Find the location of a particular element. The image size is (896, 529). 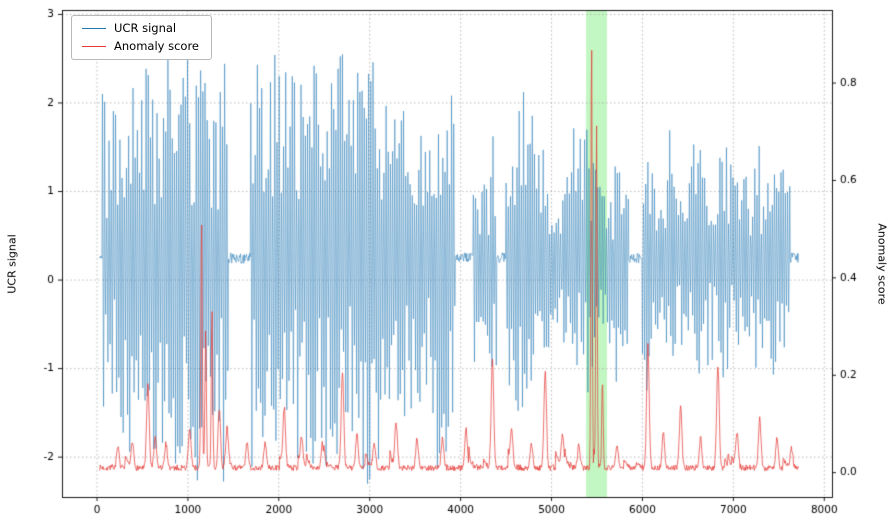

legend-line-swatch-anomaly is located at coordinates (94, 46).